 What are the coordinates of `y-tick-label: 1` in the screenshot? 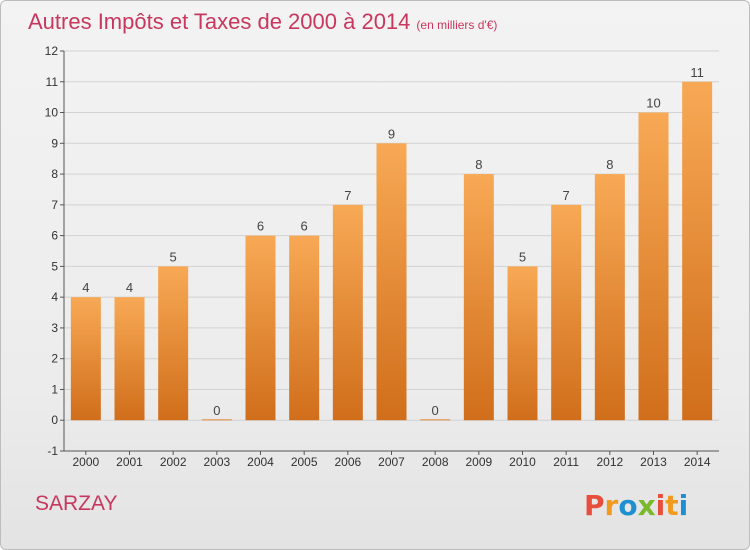 It's located at (54, 389).